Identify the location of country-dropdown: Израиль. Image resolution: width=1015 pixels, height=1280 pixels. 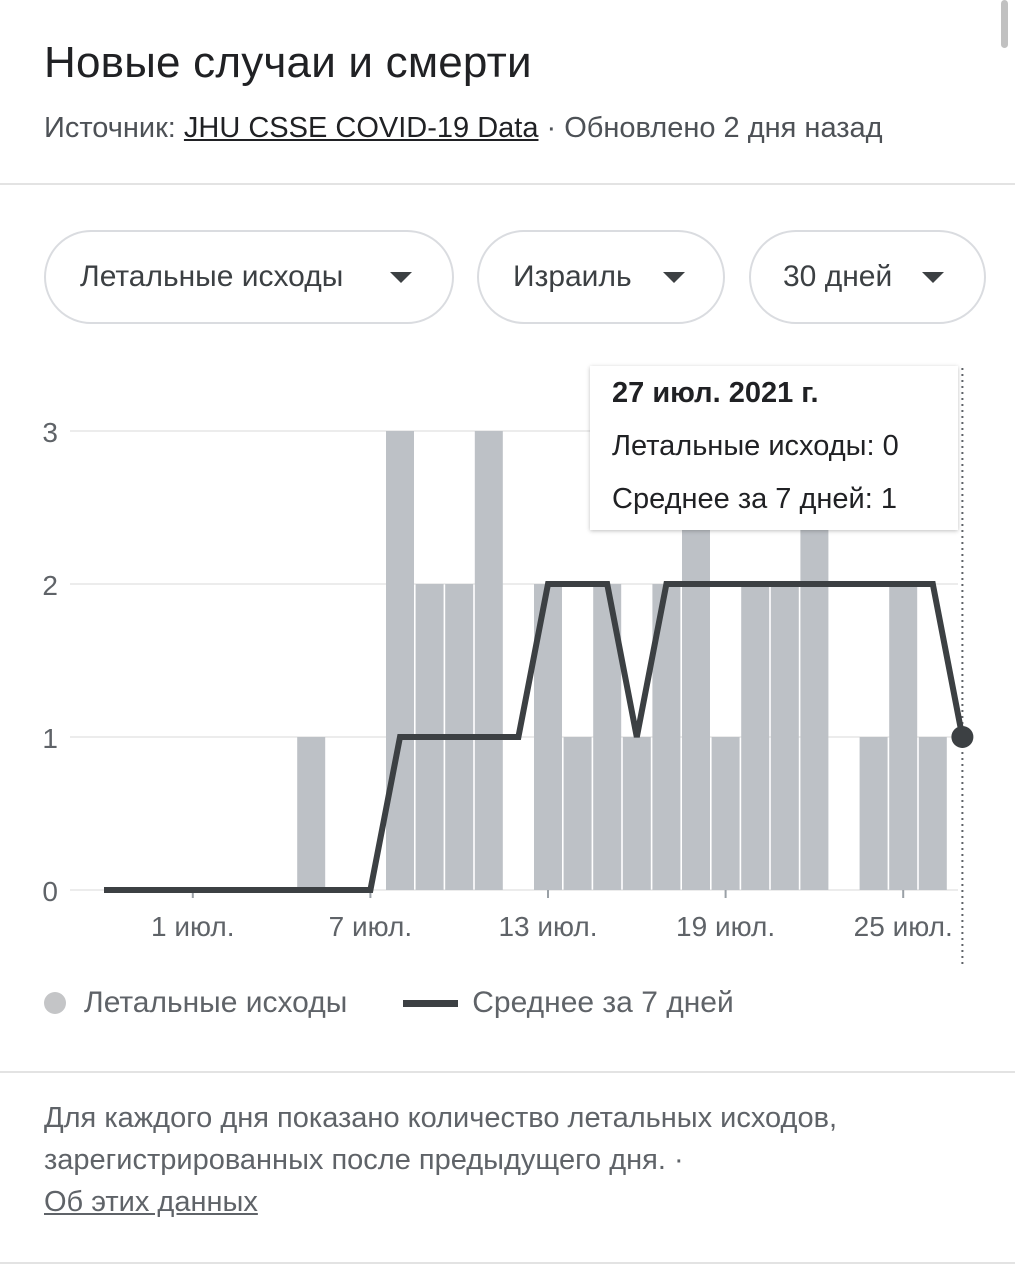
(601, 277).